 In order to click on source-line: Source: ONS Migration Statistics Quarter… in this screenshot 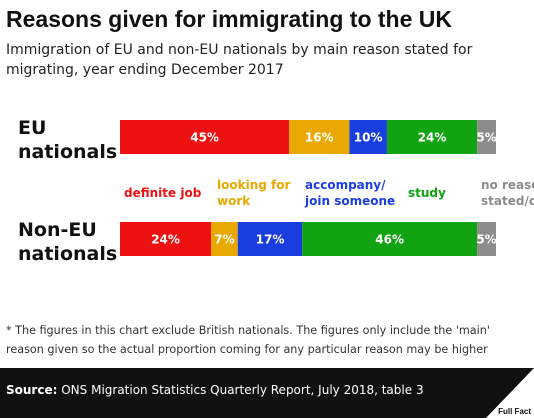, I will do `click(215, 390)`.